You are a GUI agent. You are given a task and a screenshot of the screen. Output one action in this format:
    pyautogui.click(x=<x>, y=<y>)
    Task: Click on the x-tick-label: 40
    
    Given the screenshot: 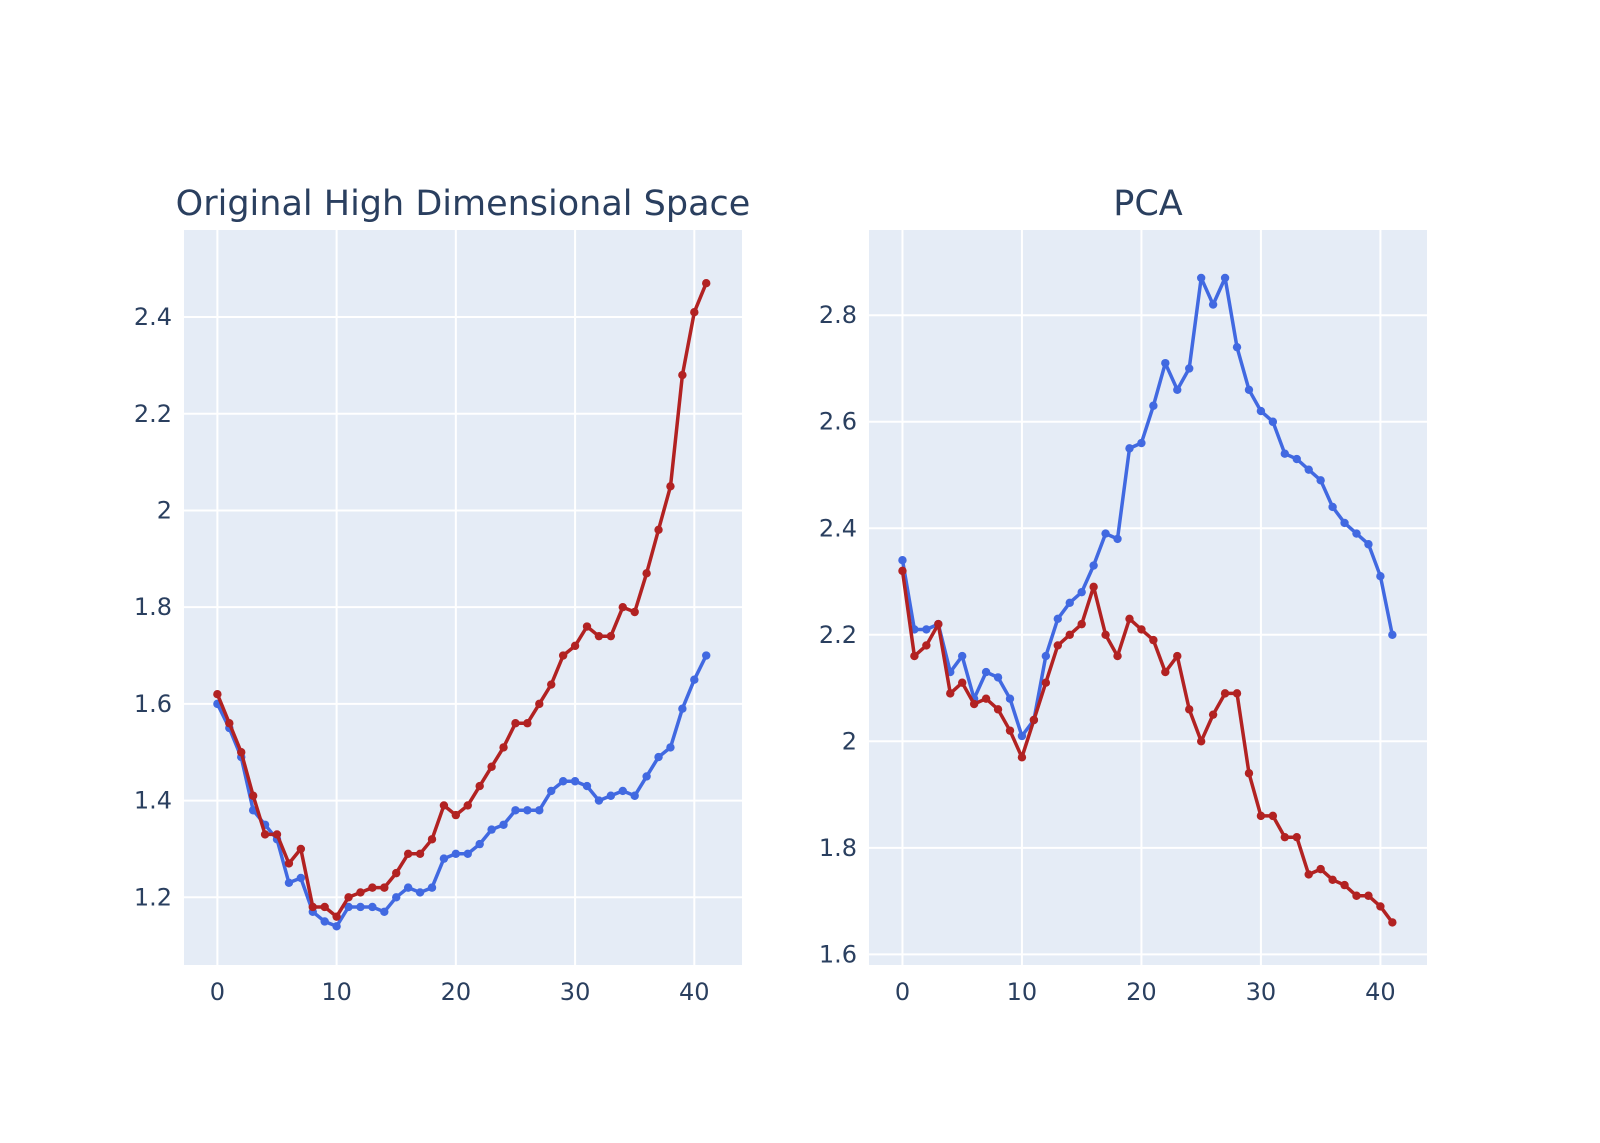 What is the action you would take?
    pyautogui.click(x=1380, y=992)
    